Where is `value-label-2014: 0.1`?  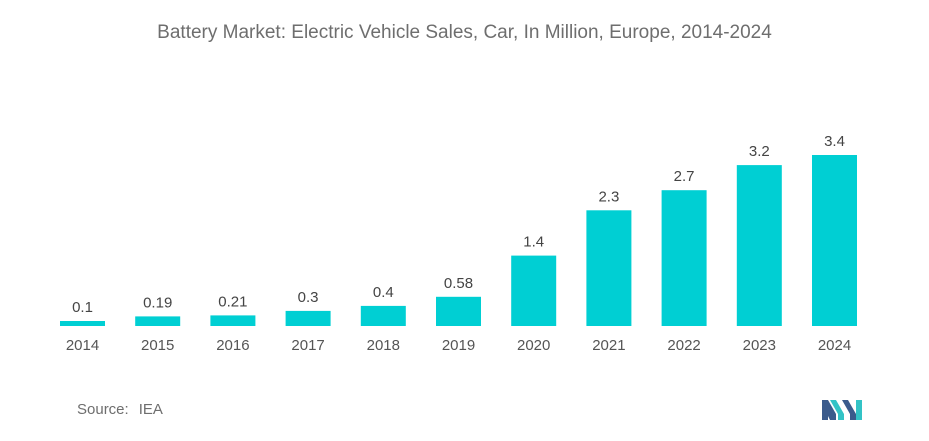
value-label-2014: 0.1 is located at coordinates (82, 307).